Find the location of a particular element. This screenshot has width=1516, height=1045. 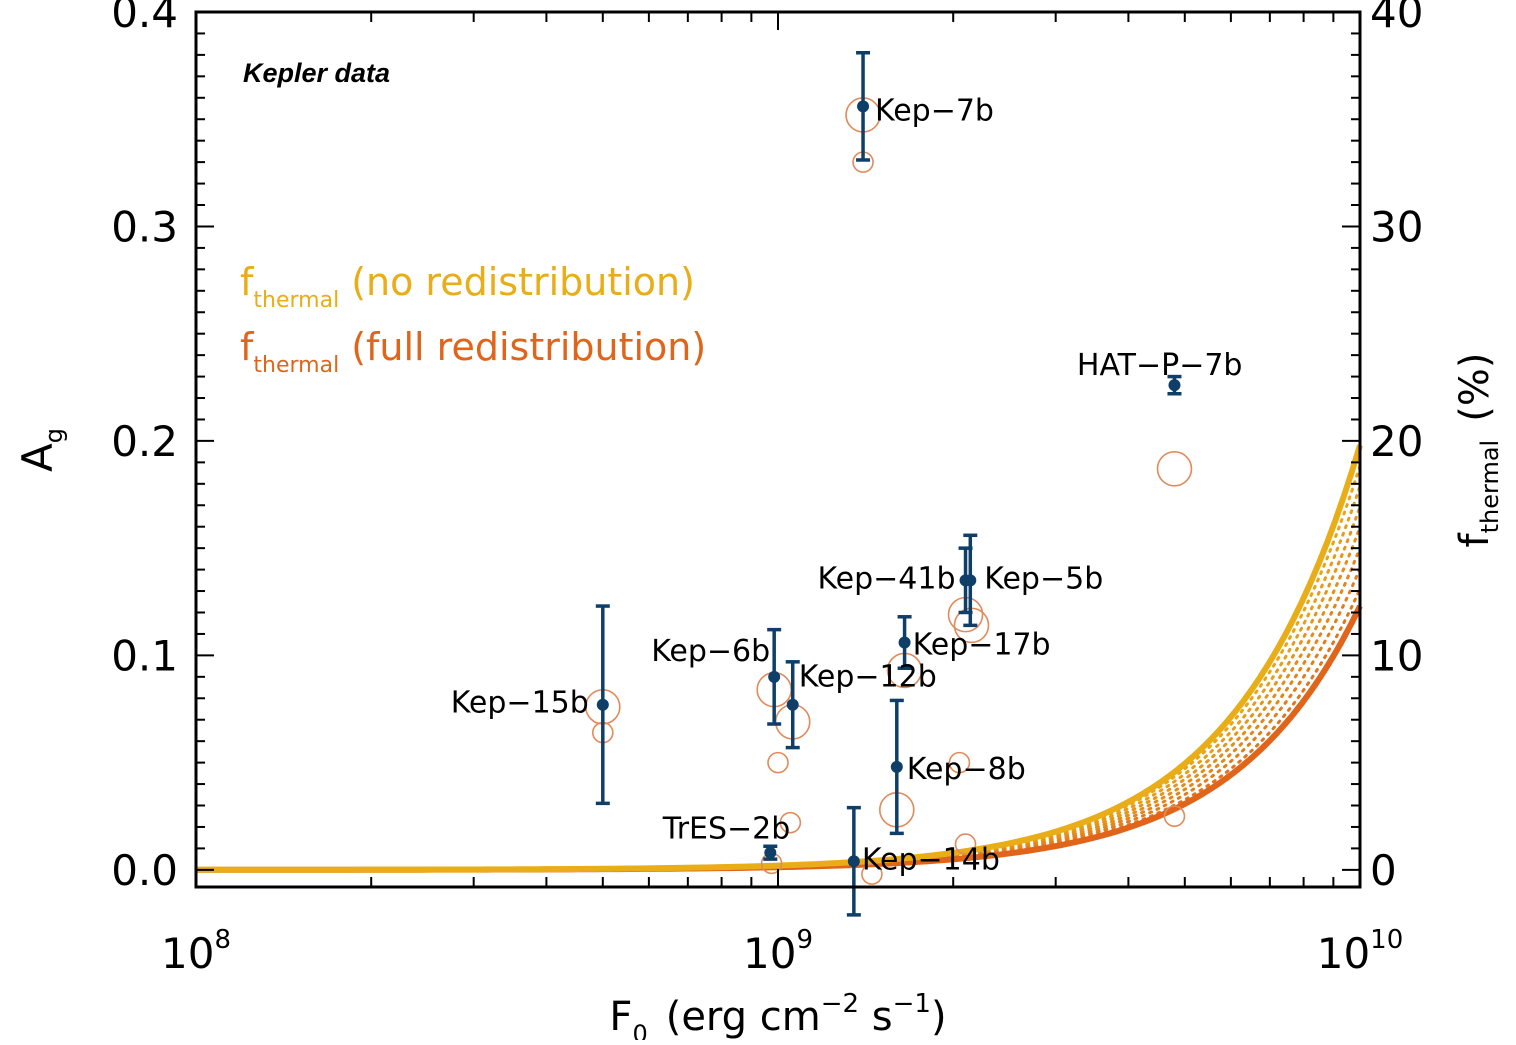

data-point-label: TrES−2b is located at coordinates (726, 829).